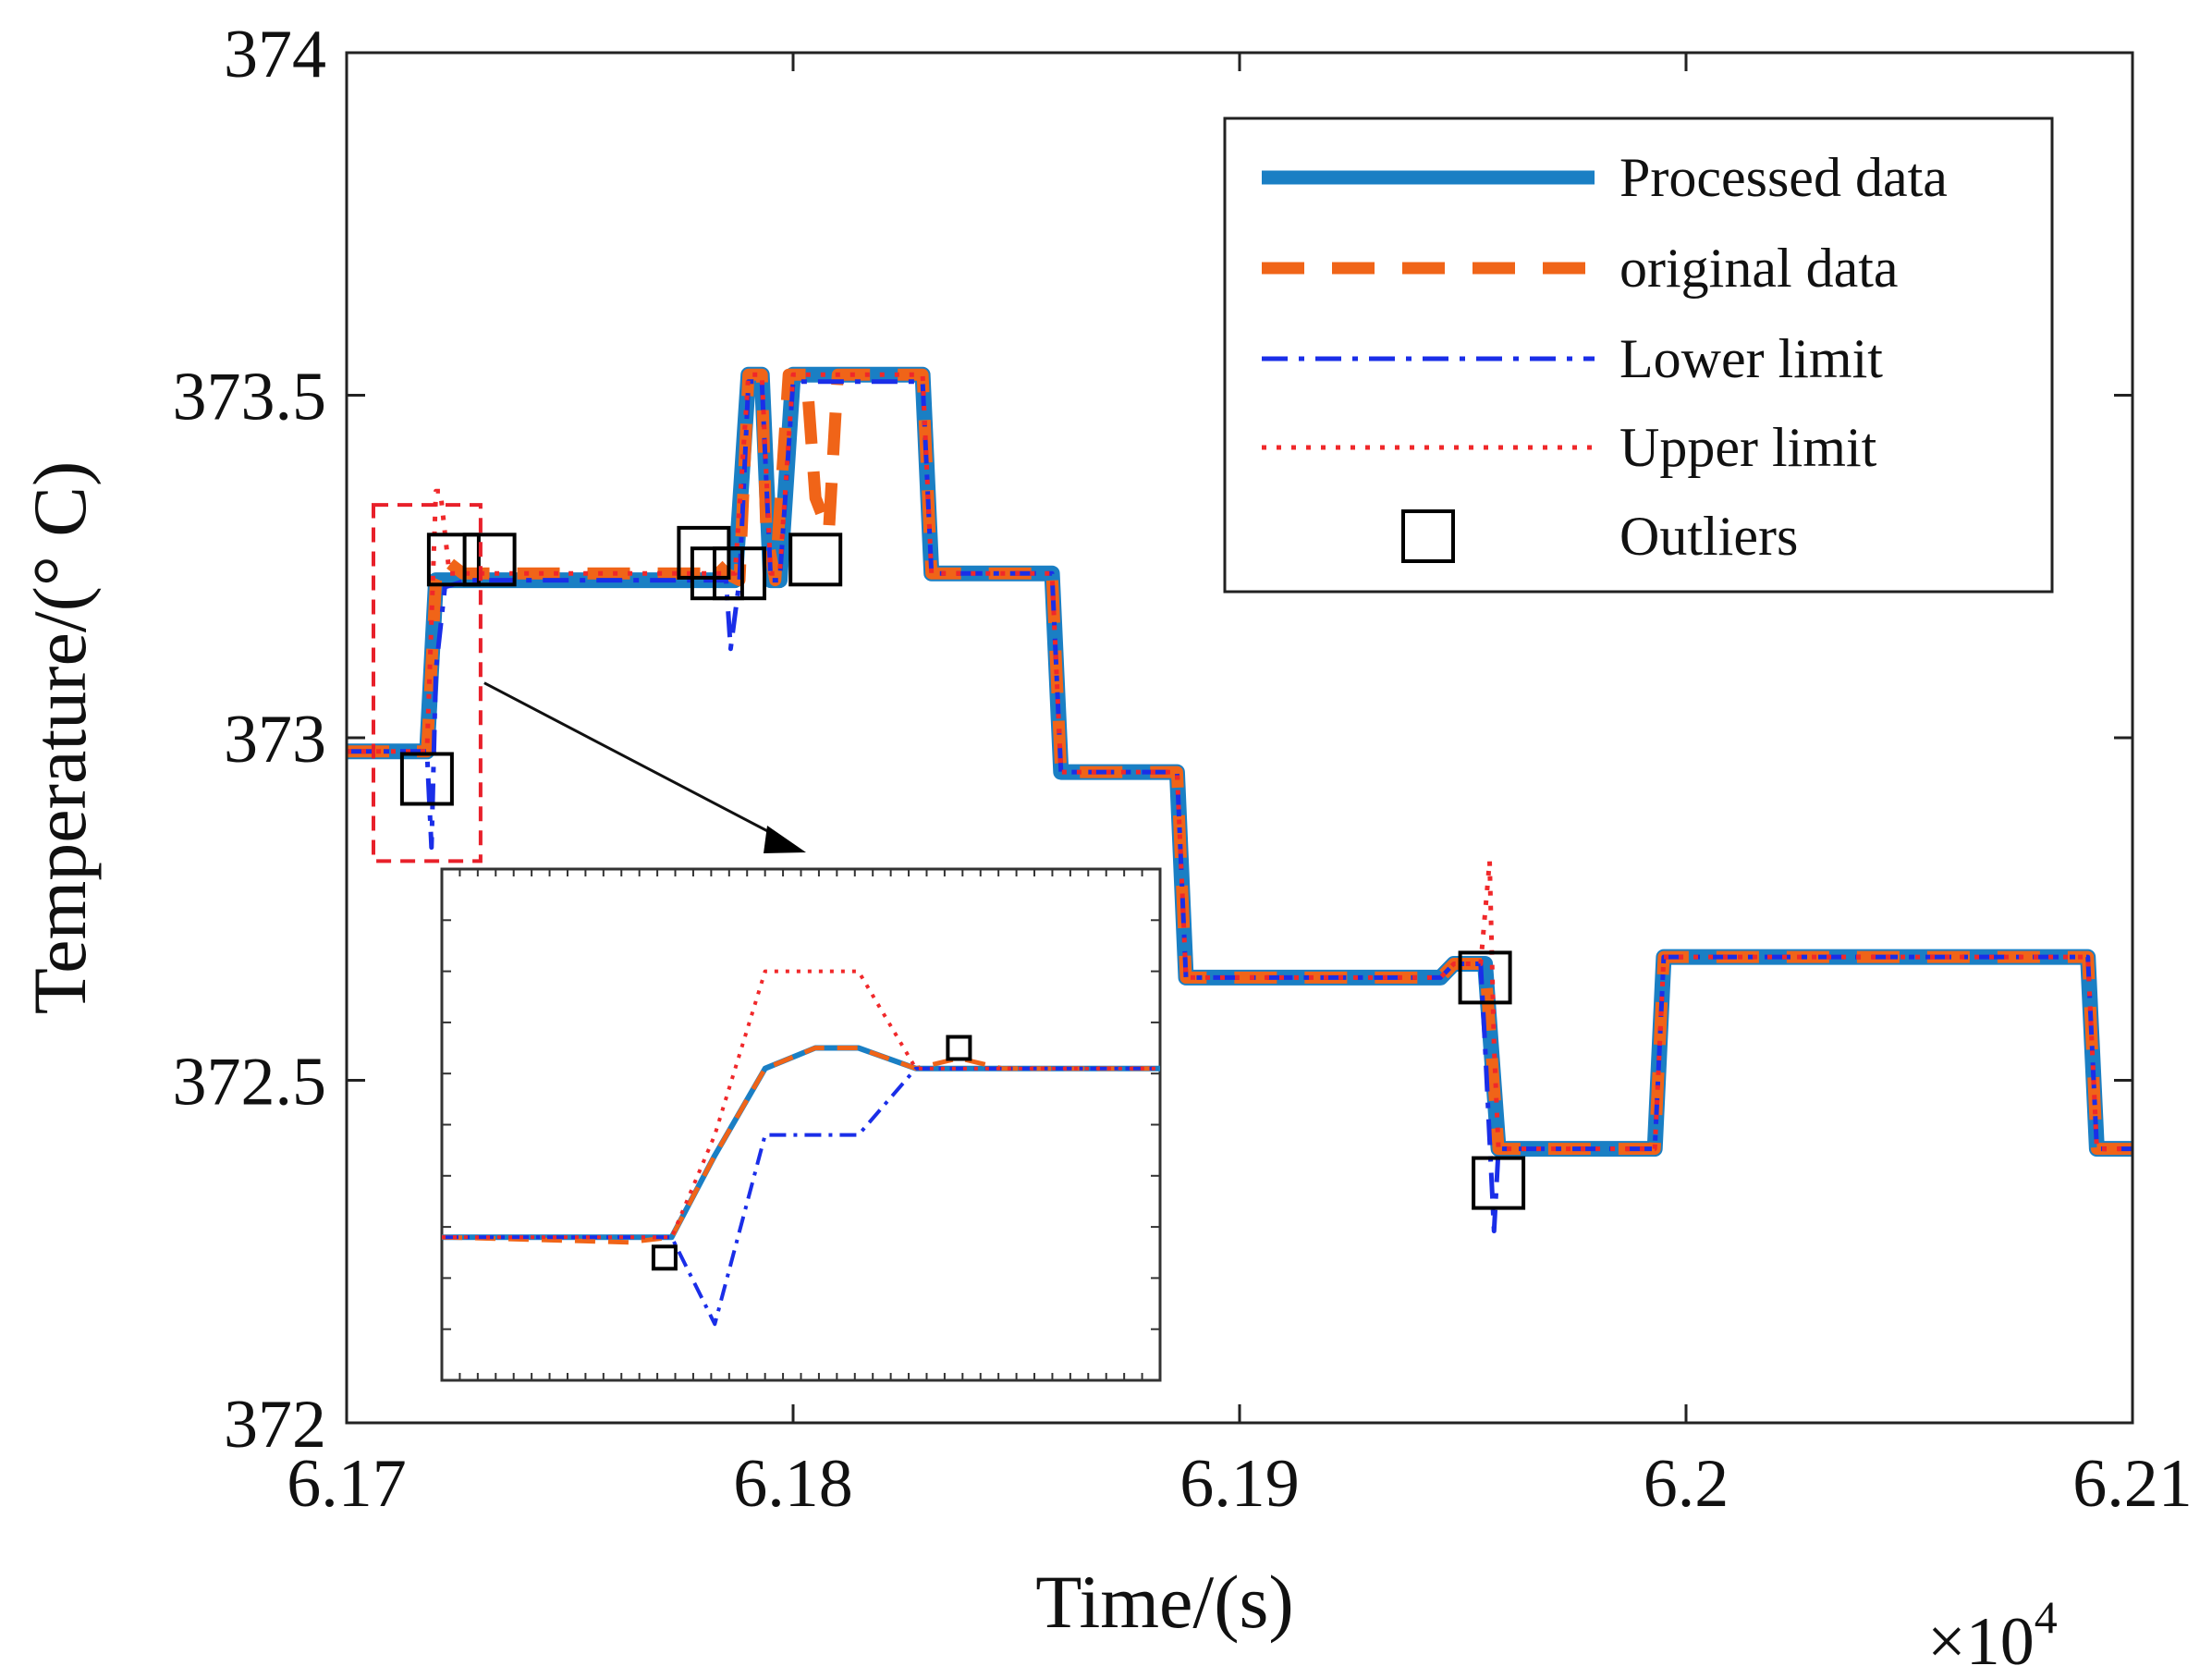 The image size is (2212, 1678). I want to click on y-axis-title: Temperature/(° C), so click(60, 738).